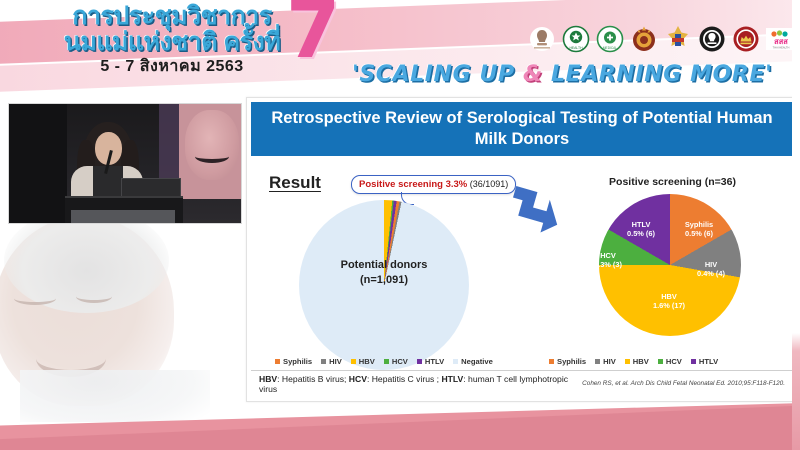 Image resolution: width=800 pixels, height=450 pixels. I want to click on tagline-part-1: 'SCALING UP, so click(437, 74).